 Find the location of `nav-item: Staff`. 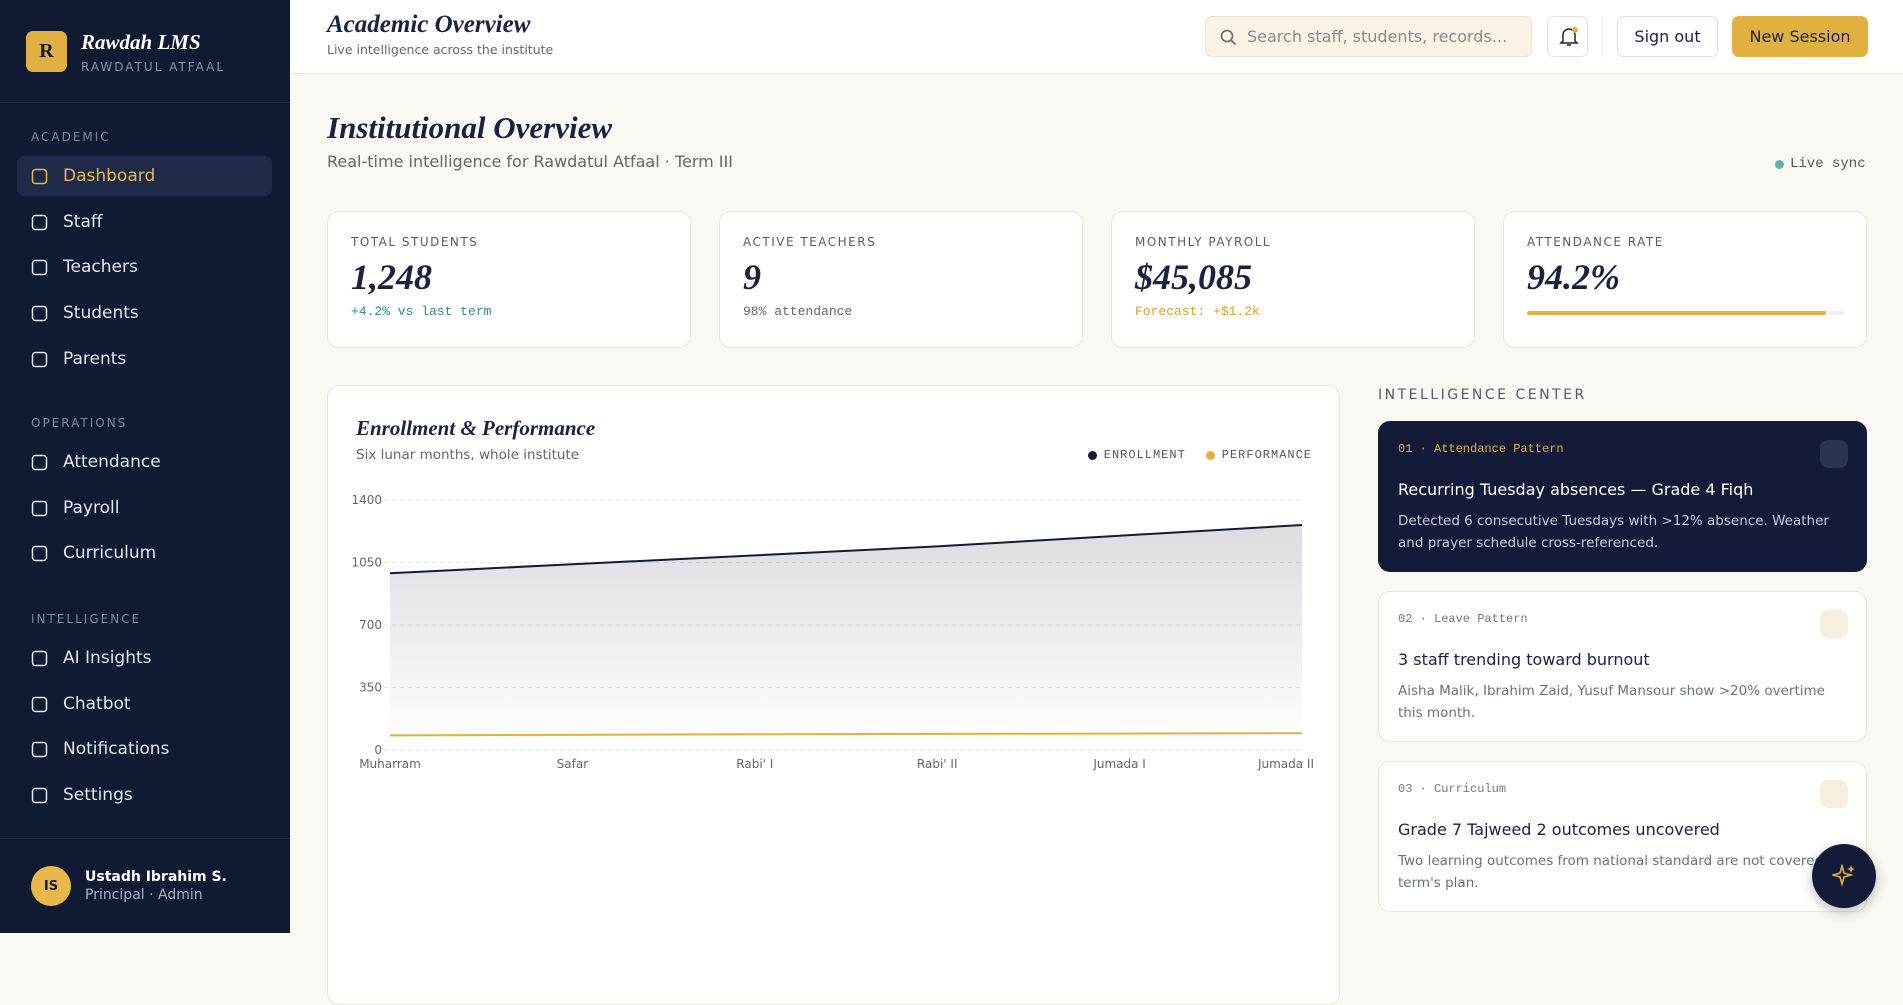

nav-item: Staff is located at coordinates (144, 222).